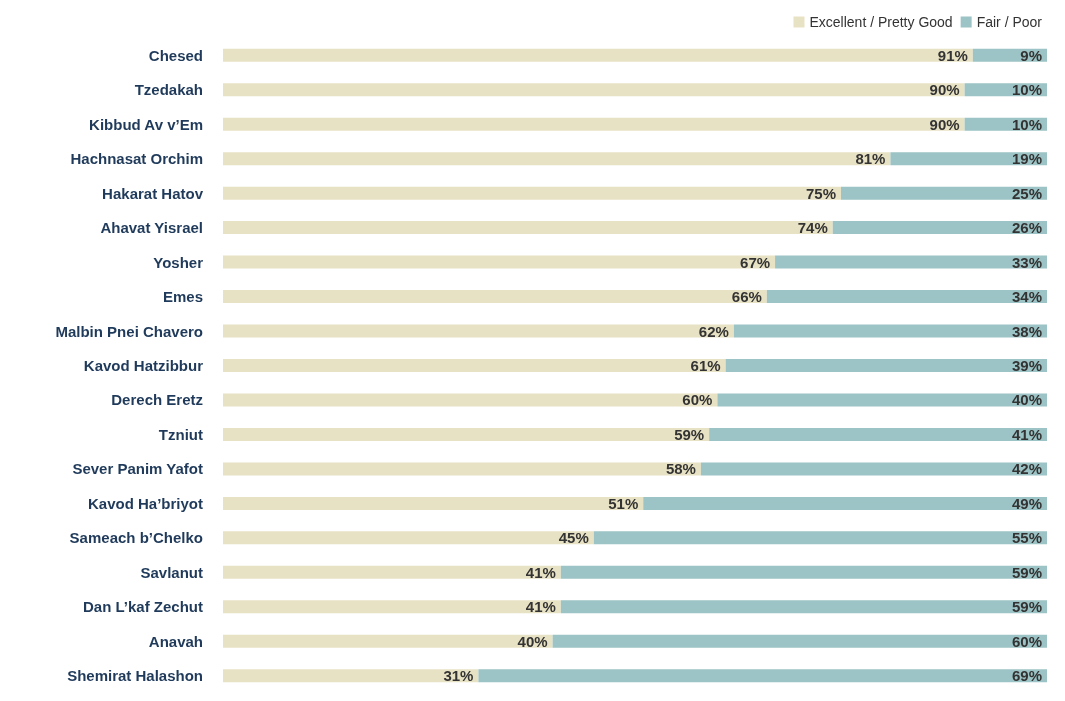 The width and height of the screenshot is (1065, 701). I want to click on y-tick-label: Derech Eretz, so click(157, 400).